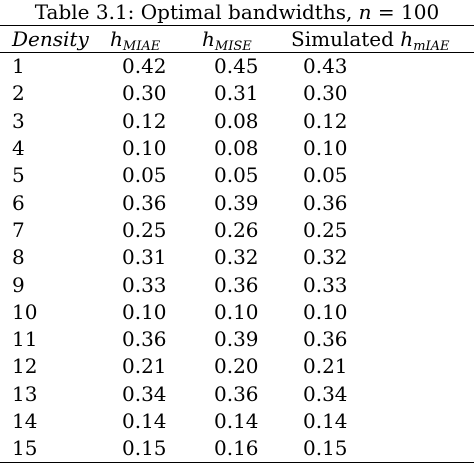 The image size is (474, 465). I want to click on cell-density: 12, so click(25, 366).